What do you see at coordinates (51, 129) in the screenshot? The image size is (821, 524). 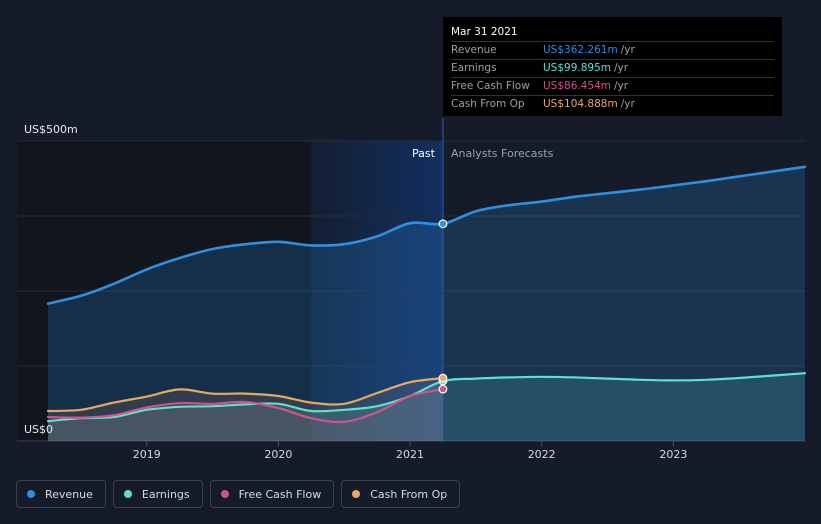 I see `y-axis-max-label: US$500m` at bounding box center [51, 129].